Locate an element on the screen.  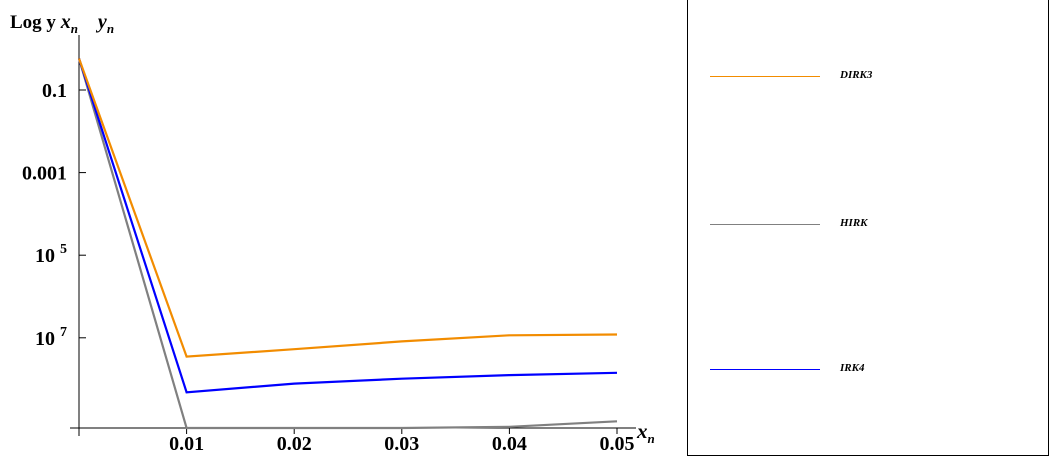
legend-swatch-hirk is located at coordinates (765, 224).